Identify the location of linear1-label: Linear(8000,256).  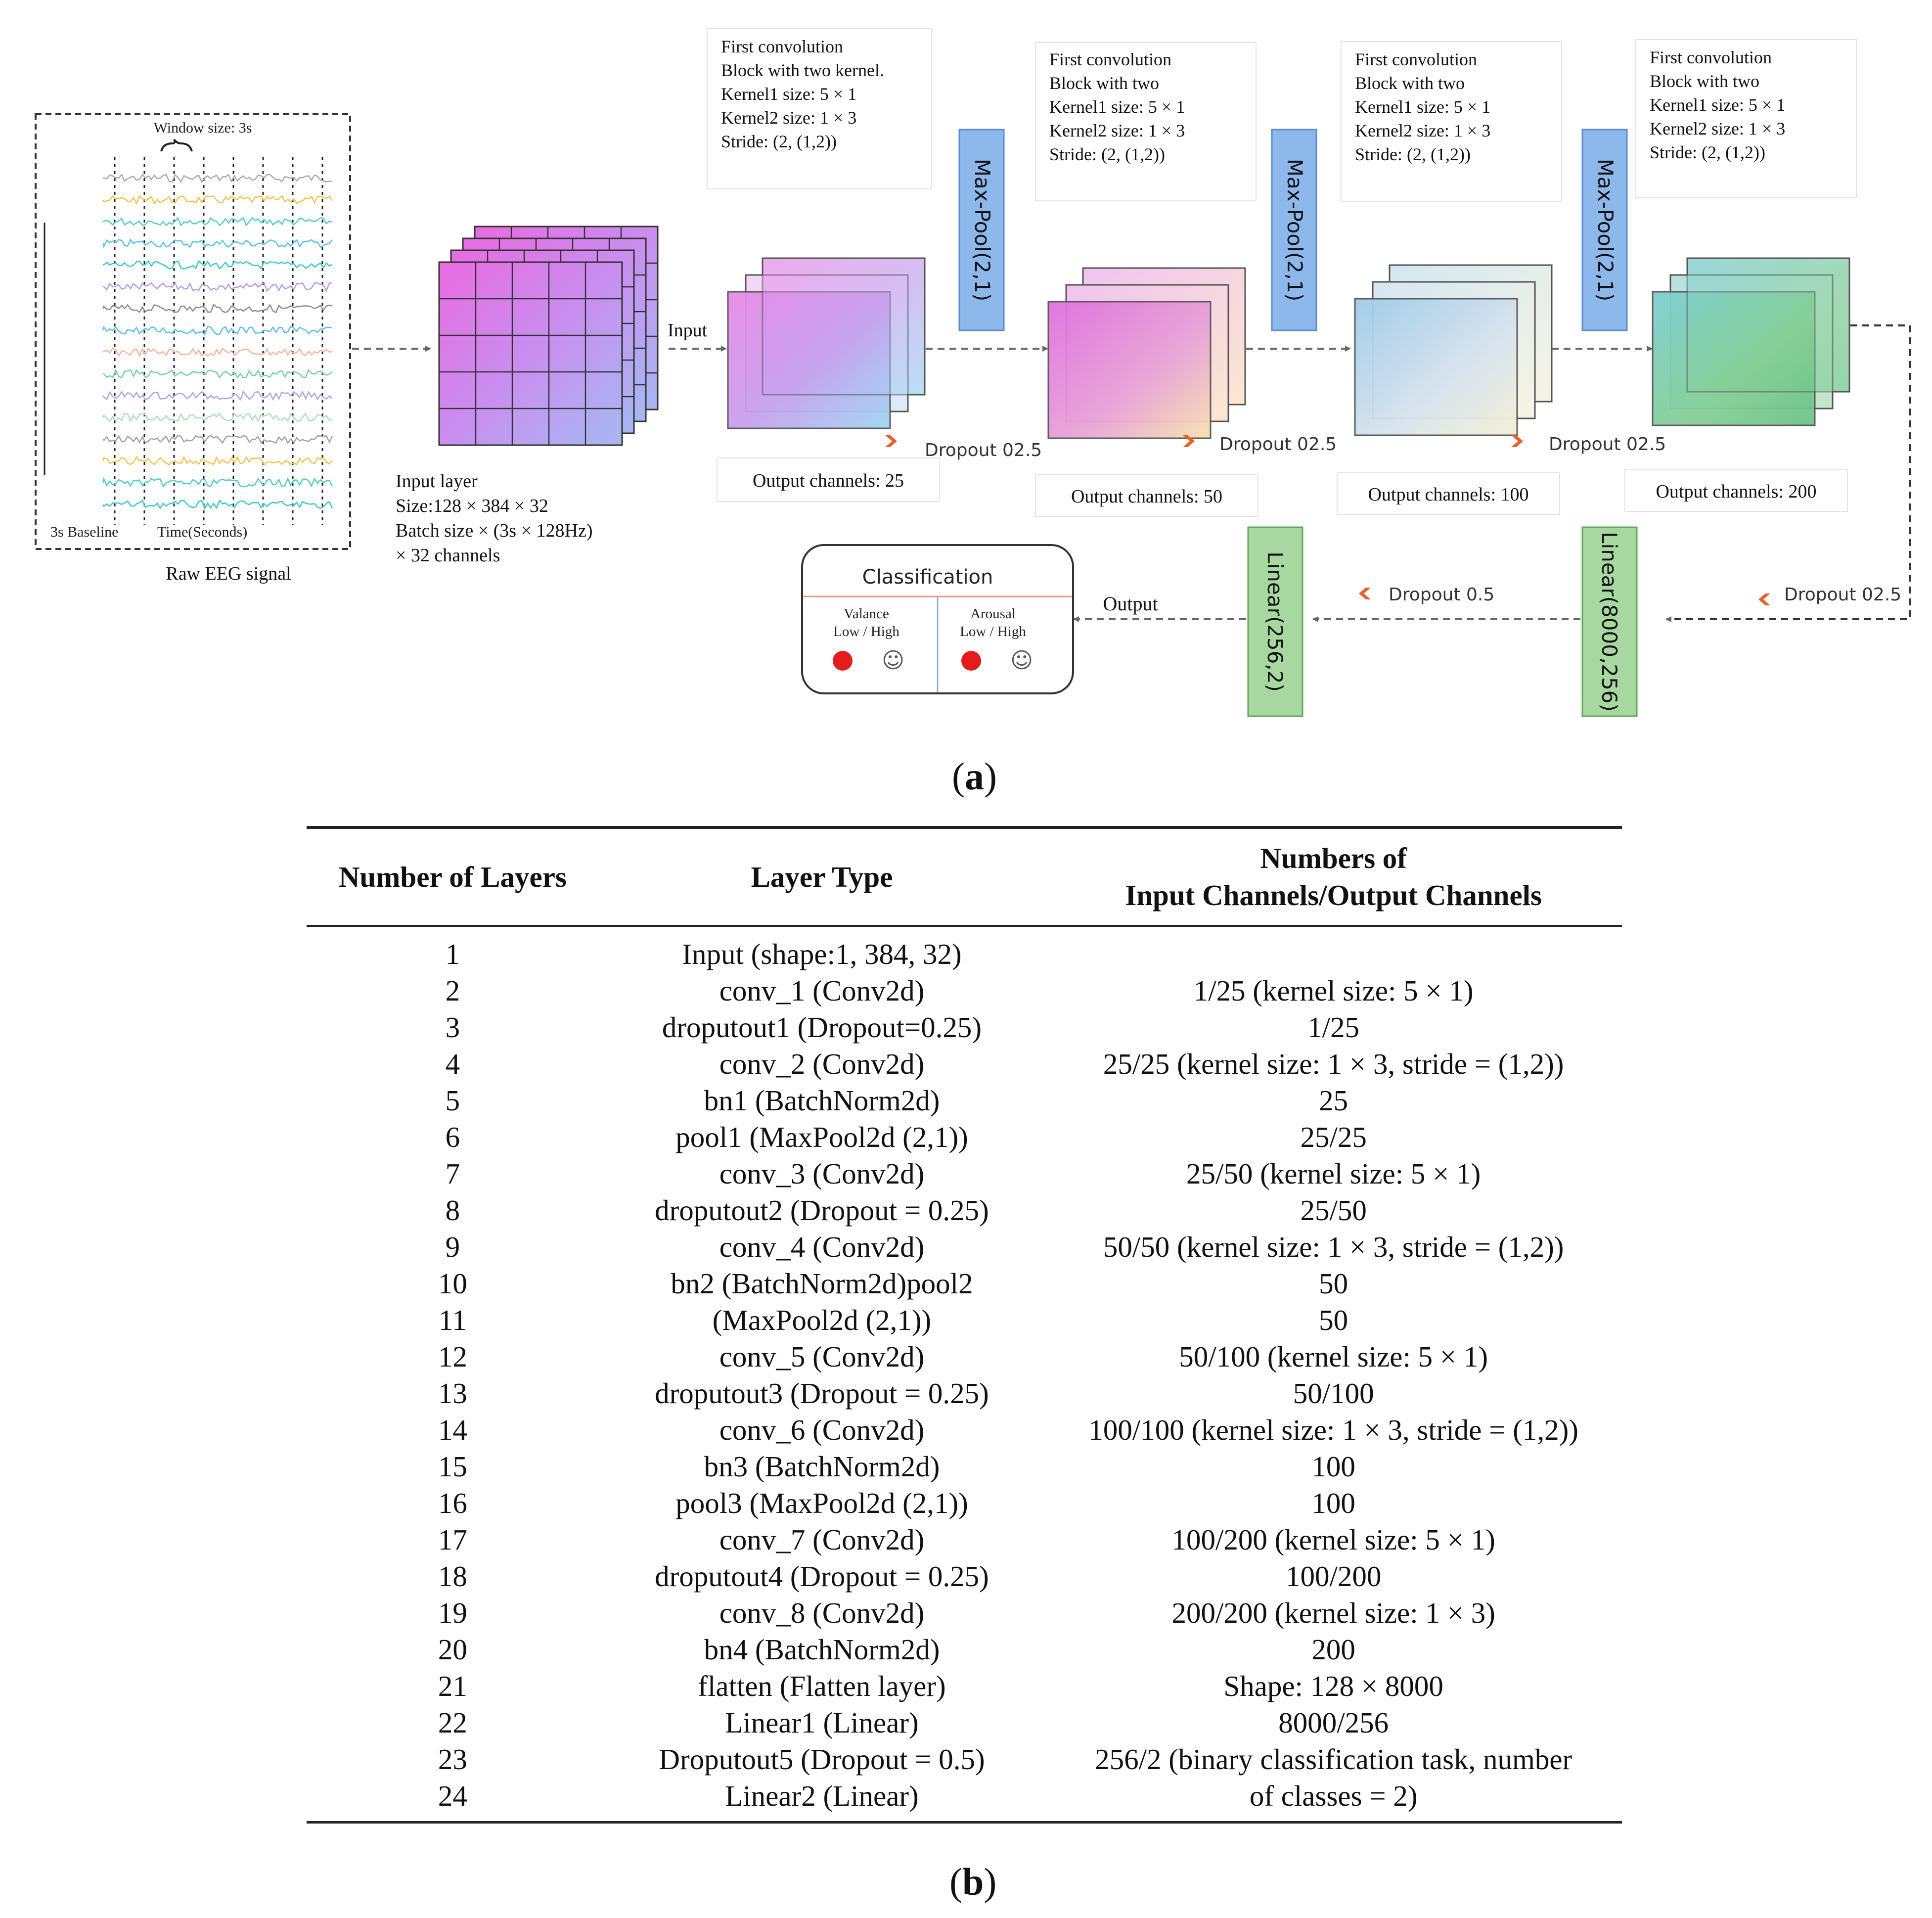
(1609, 622).